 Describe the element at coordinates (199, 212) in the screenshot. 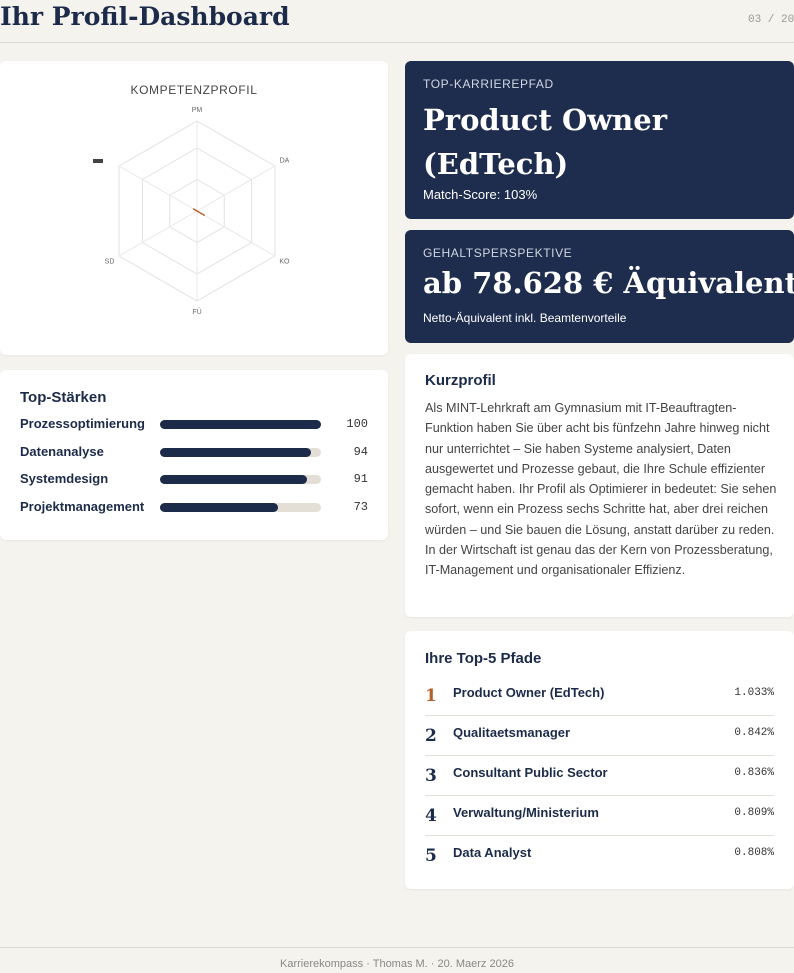

I see `radar-area` at that location.